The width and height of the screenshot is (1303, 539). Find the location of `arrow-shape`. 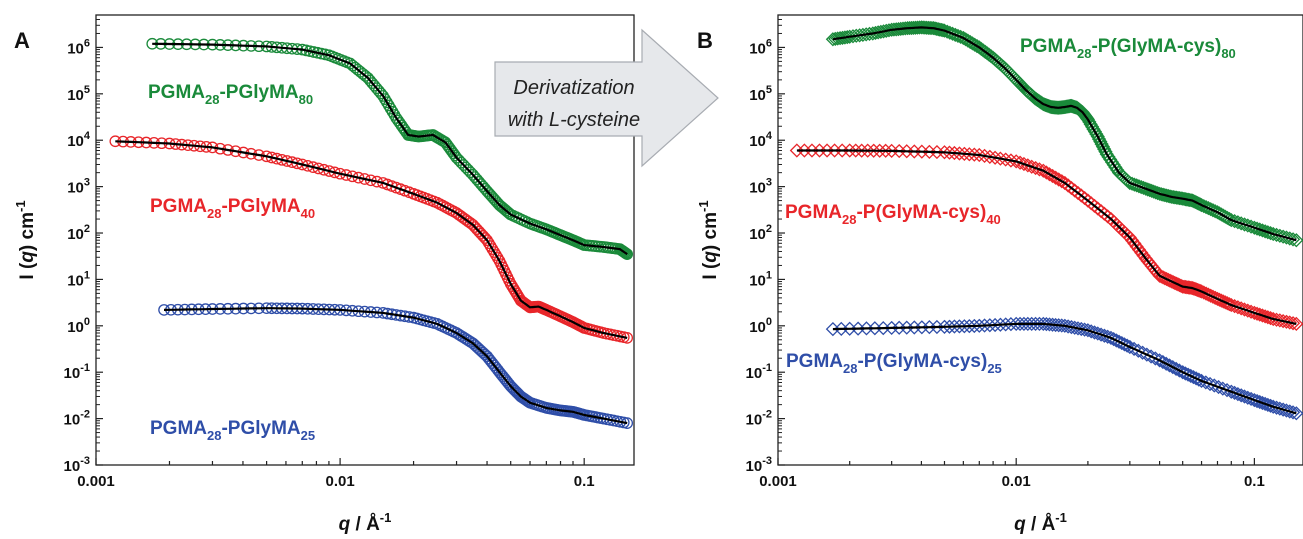

arrow-shape is located at coordinates (606, 98).